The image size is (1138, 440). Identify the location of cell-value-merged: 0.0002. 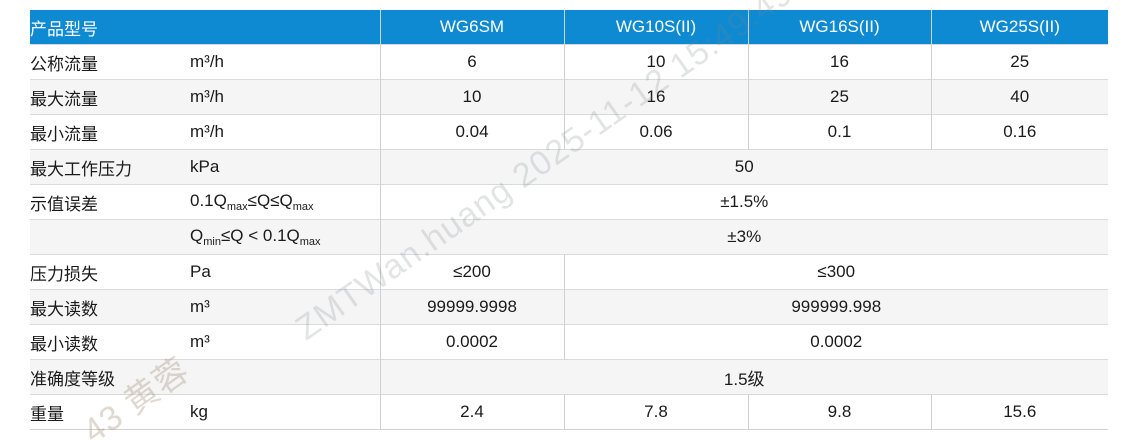
(835, 342).